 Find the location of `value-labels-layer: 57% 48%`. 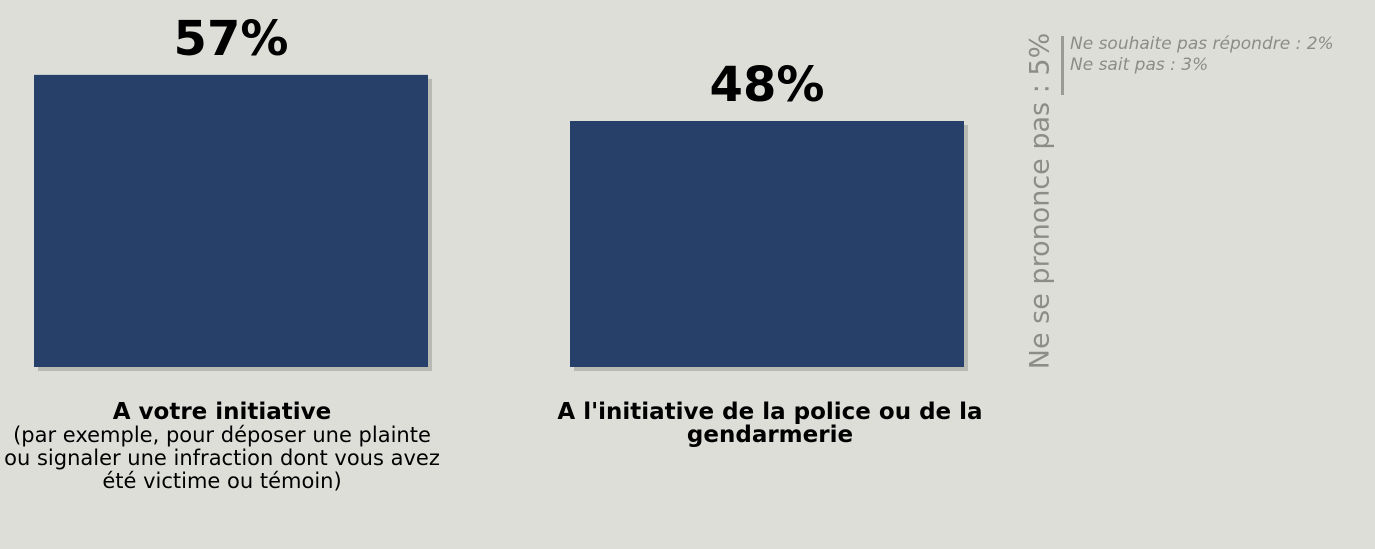

value-labels-layer: 57% 48% is located at coordinates (499, 62).